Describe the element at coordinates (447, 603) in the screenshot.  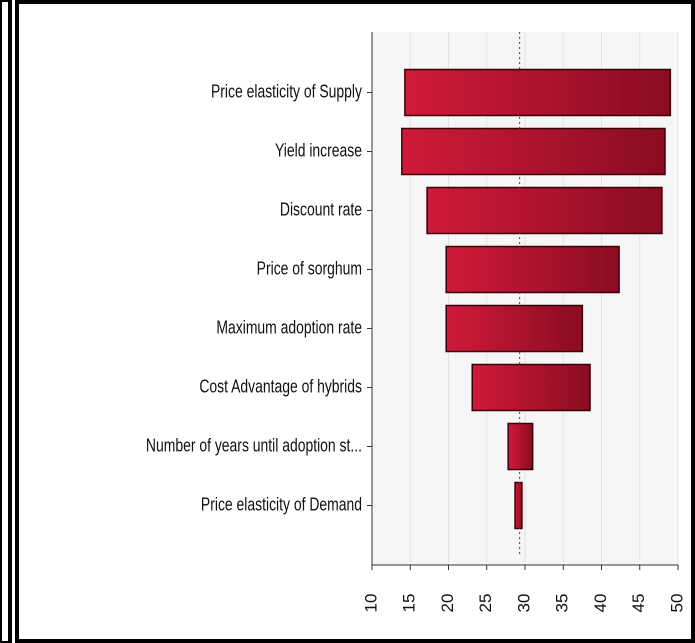
I see `x-tick-label: 20` at that location.